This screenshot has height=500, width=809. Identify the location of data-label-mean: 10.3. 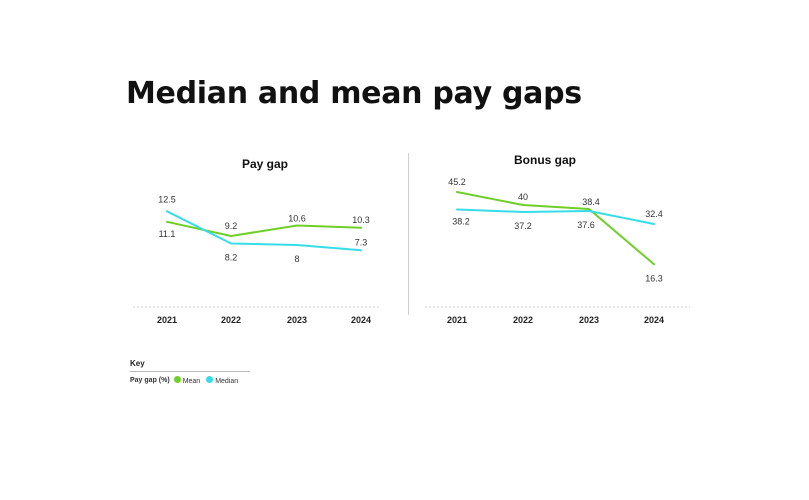
(361, 220).